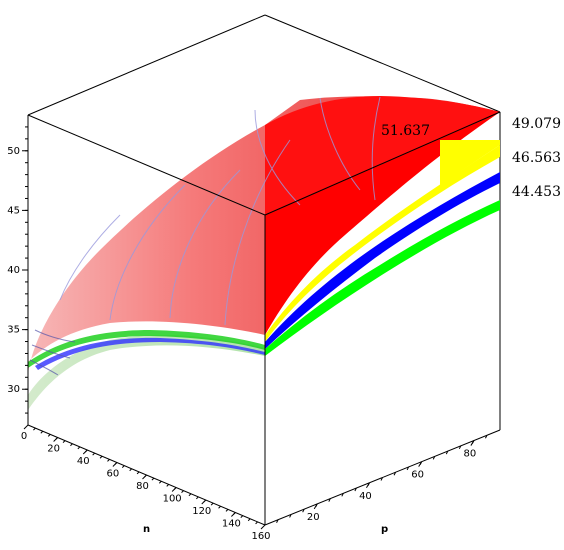  What do you see at coordinates (24, 436) in the screenshot?
I see `n-tick-label-0: 0` at bounding box center [24, 436].